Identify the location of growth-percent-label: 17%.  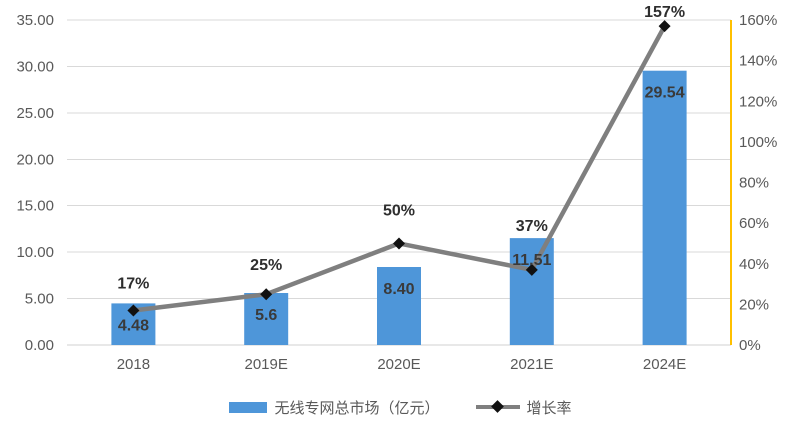
(133, 283).